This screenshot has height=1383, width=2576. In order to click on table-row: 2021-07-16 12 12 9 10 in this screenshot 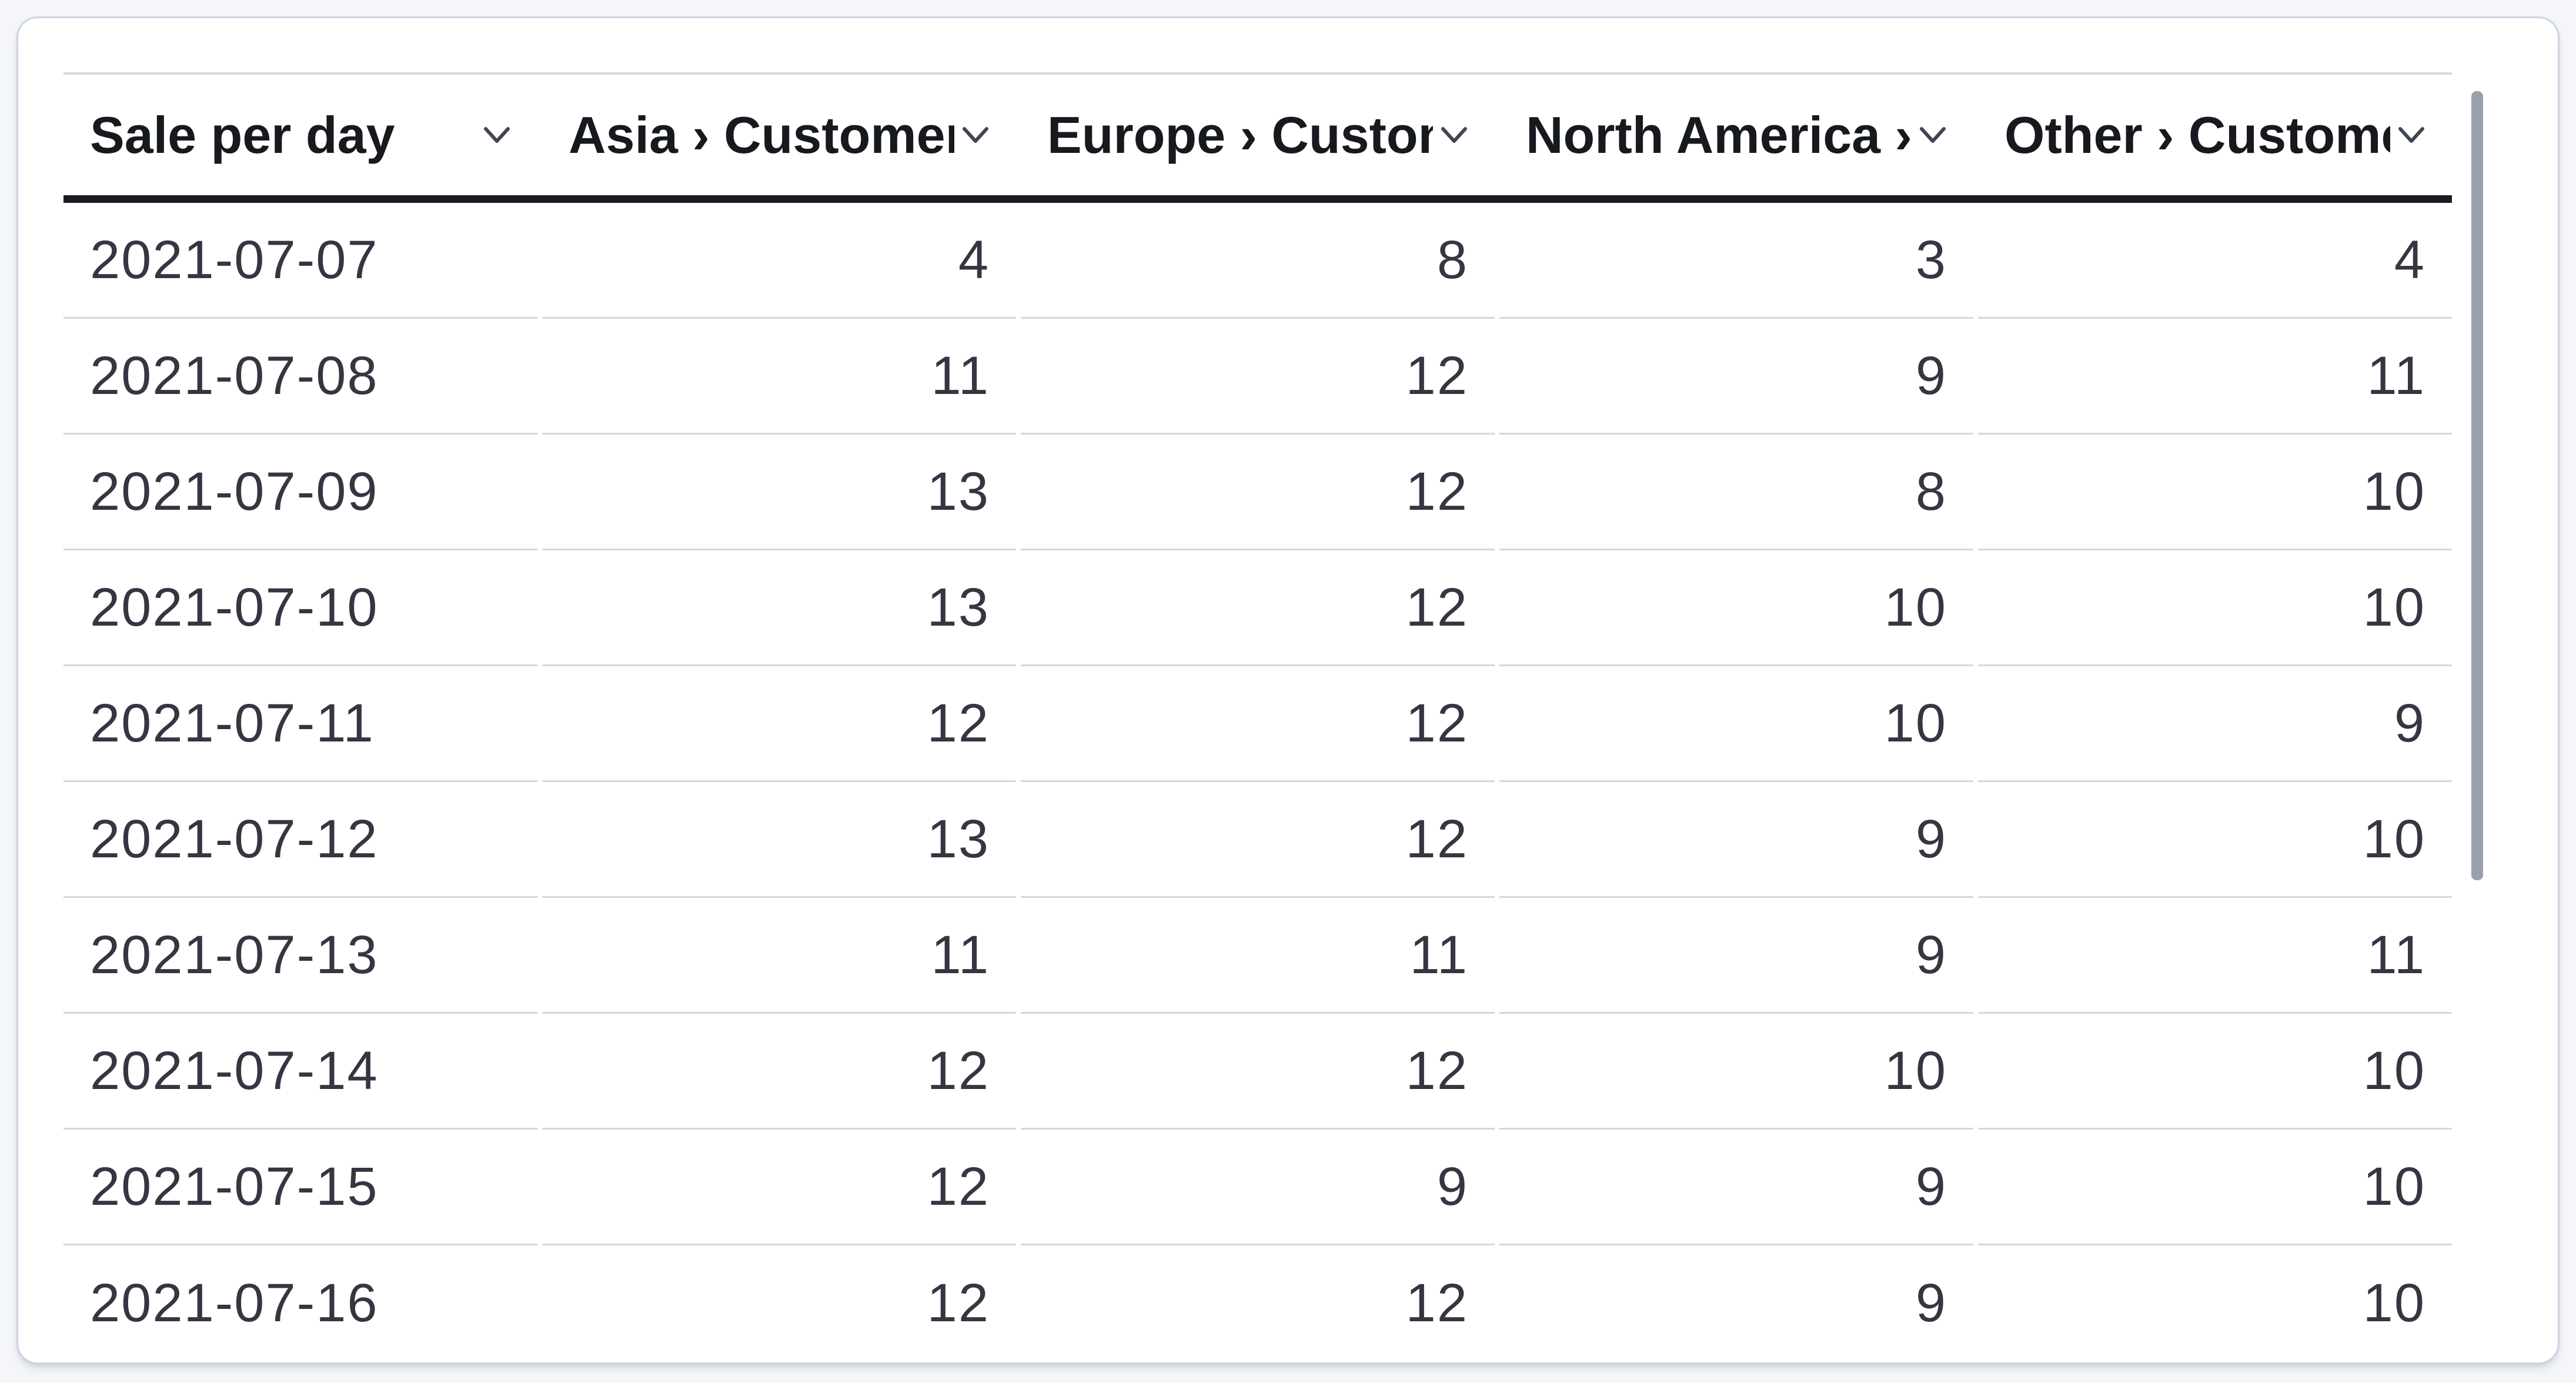, I will do `click(1258, 1303)`.